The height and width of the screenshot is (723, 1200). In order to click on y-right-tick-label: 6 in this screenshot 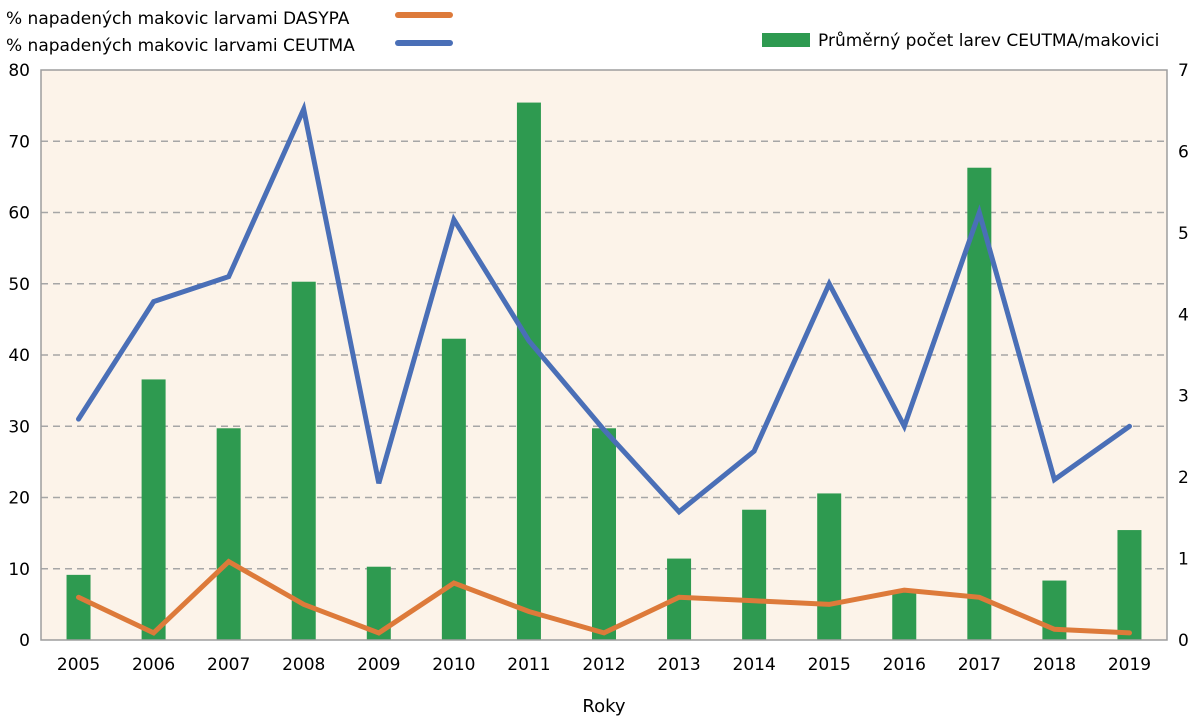, I will do `click(1183, 152)`.